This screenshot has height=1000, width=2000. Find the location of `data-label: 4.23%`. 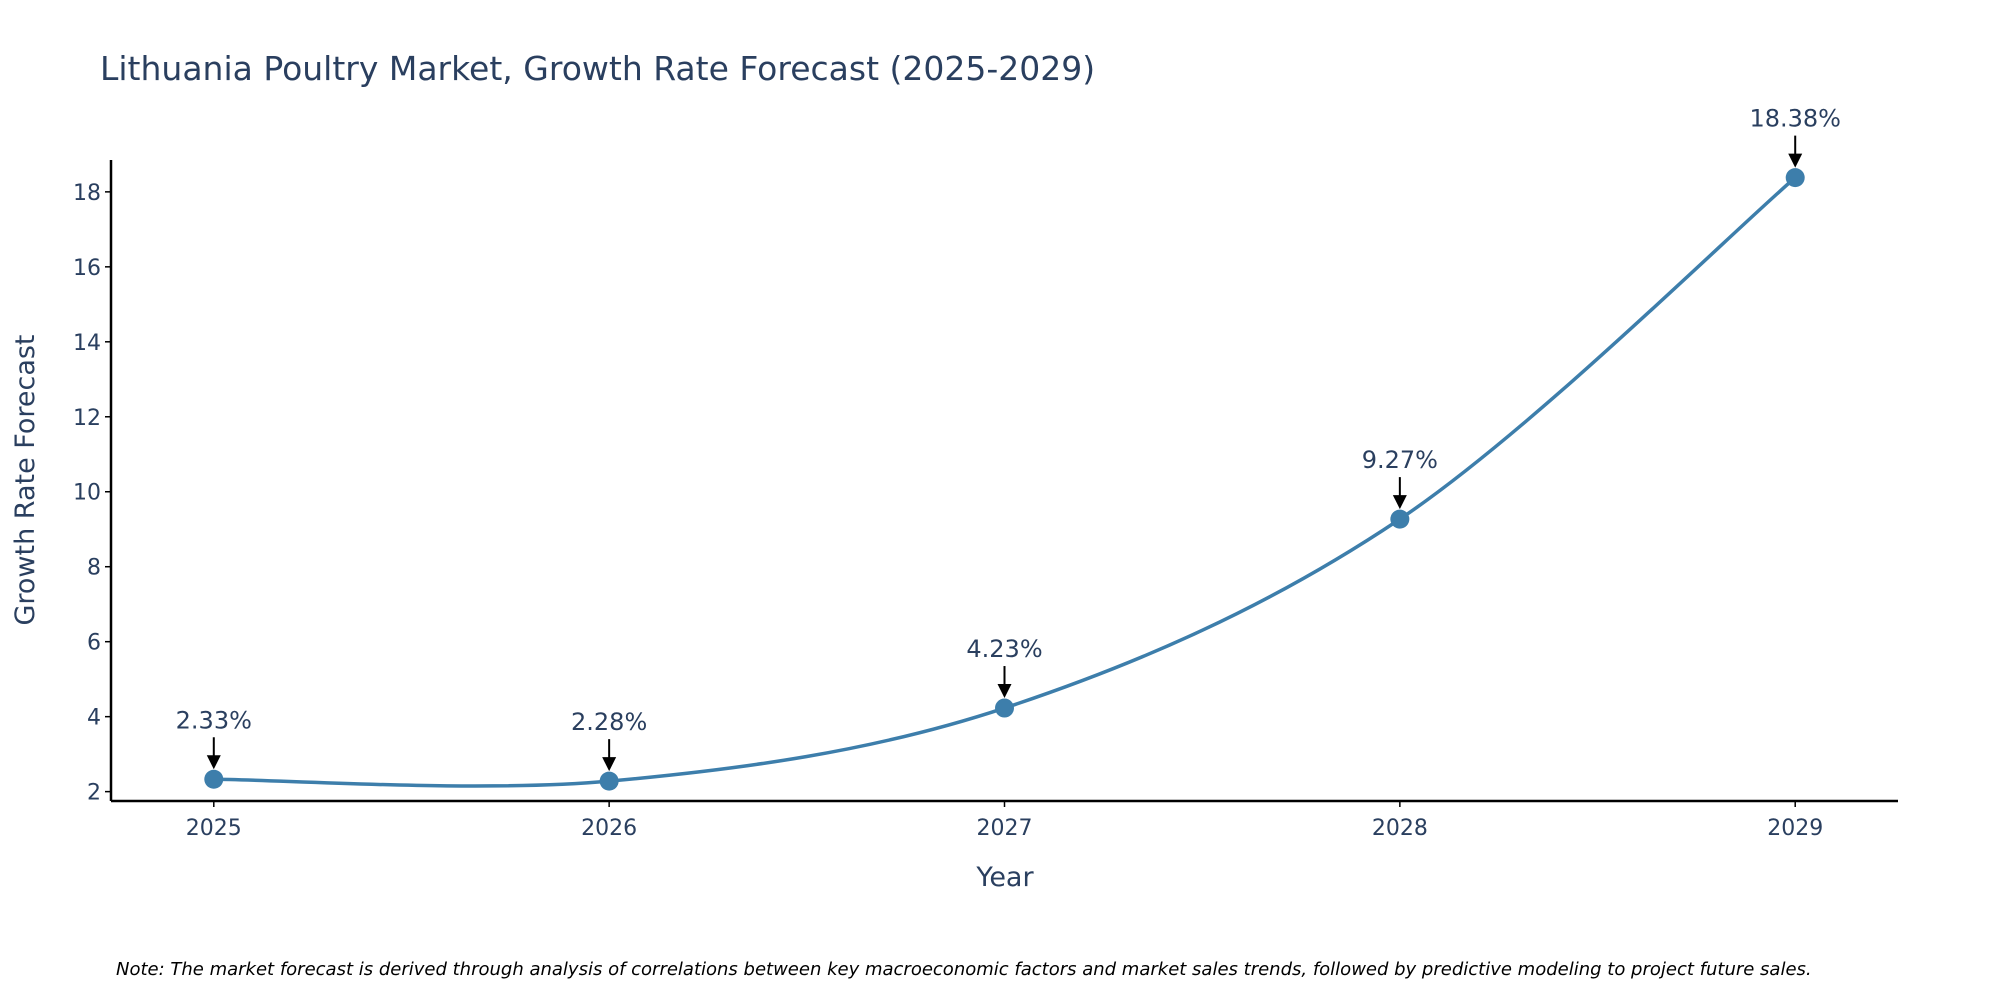

data-label: 4.23% is located at coordinates (1004, 649).